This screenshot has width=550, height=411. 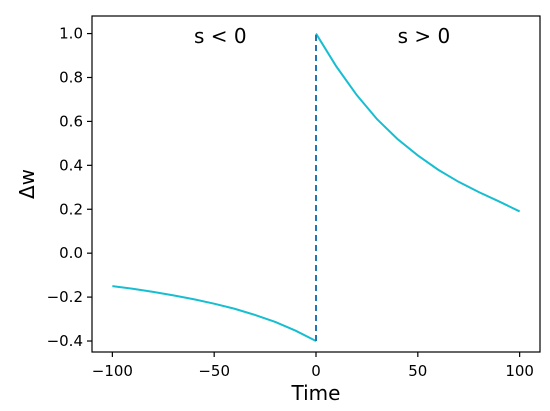 I want to click on y-tick-label: 0.6, so click(x=71, y=121).